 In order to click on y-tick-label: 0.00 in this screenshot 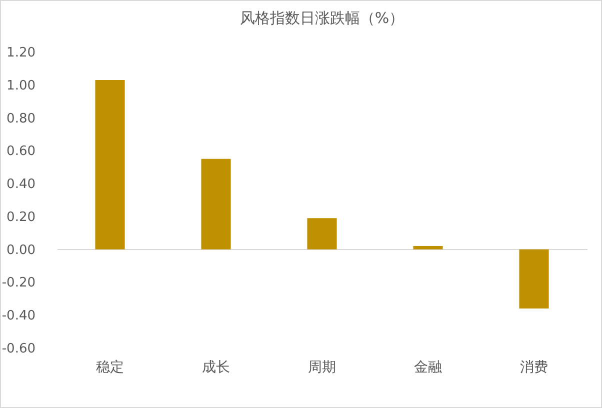, I will do `click(21, 250)`.